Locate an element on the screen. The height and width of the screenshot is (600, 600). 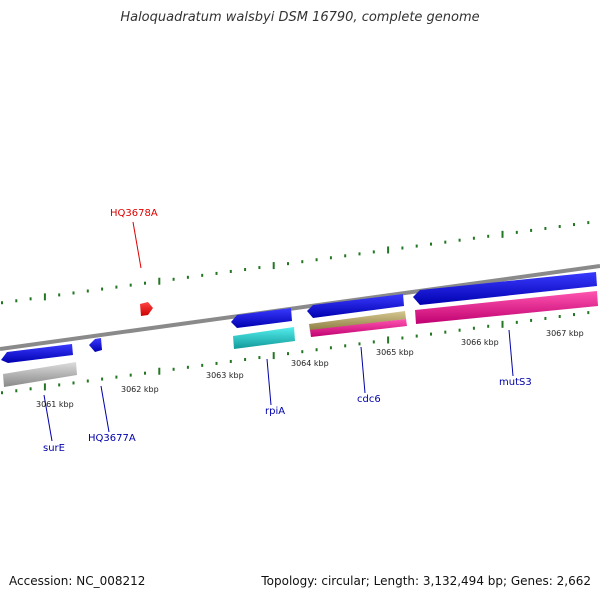
gene-label-hq3677a: HQ3677A is located at coordinates (112, 438).